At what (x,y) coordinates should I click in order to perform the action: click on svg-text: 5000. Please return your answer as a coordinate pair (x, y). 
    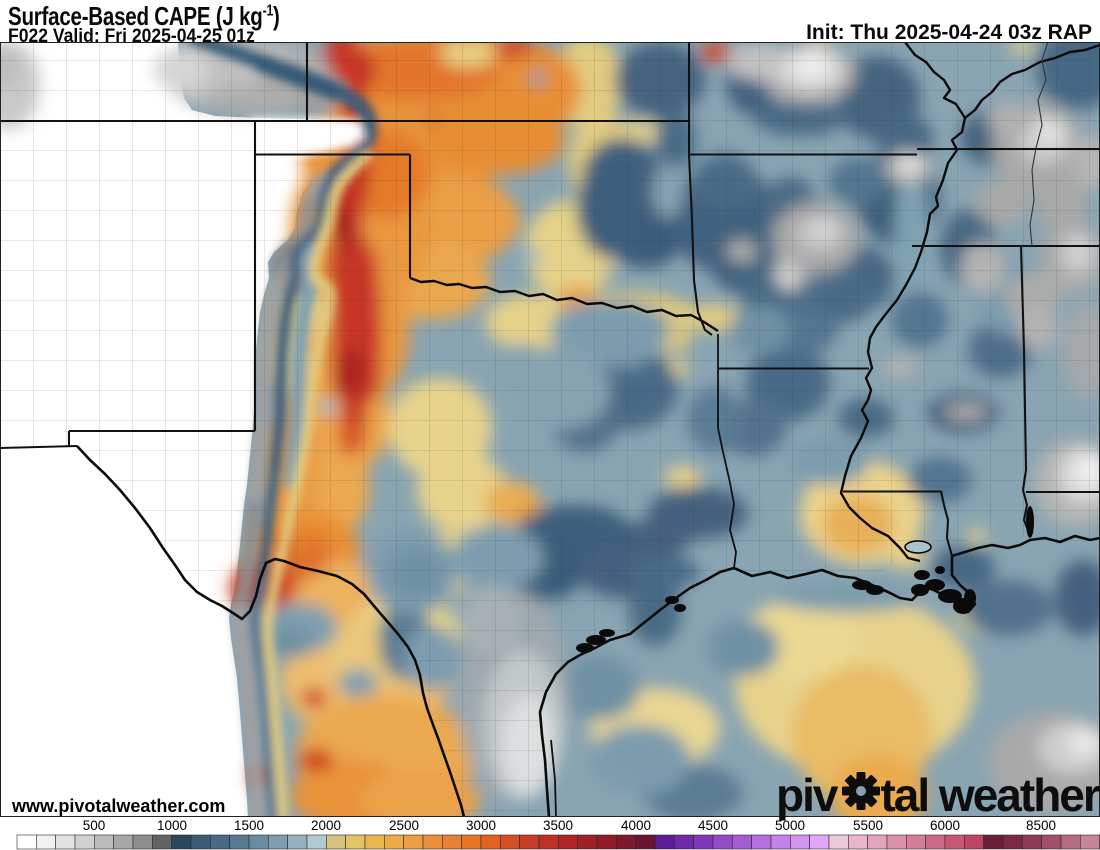
    Looking at the image, I should click on (790, 825).